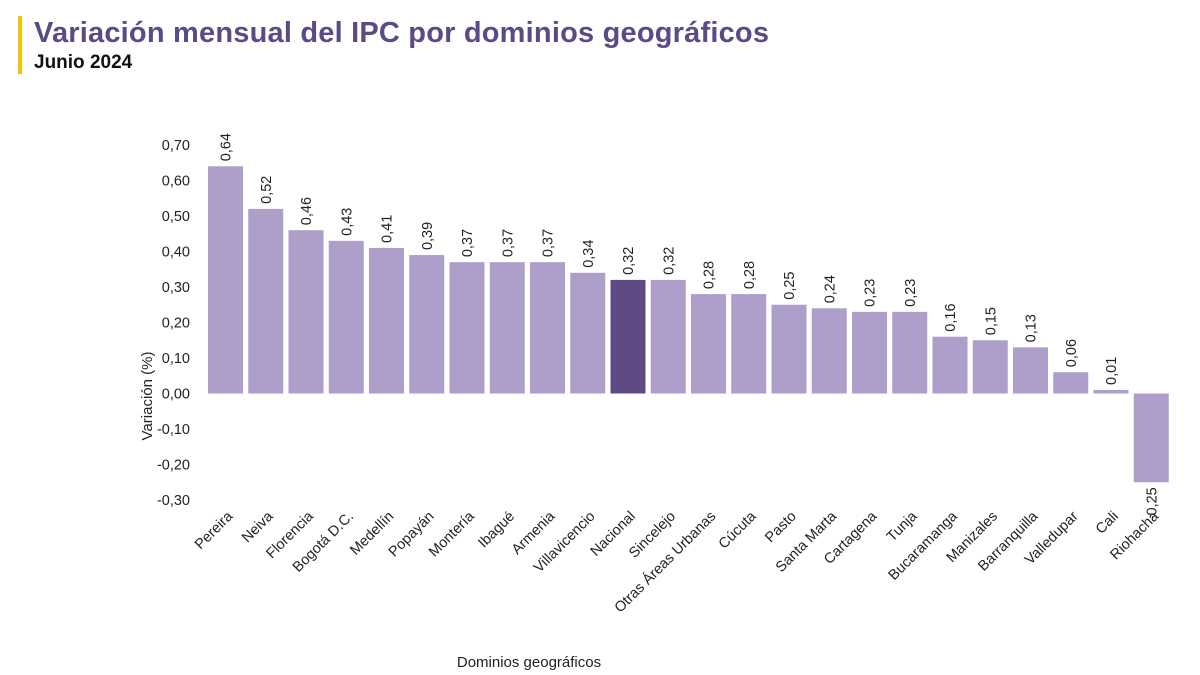 The image size is (1200, 675). What do you see at coordinates (452, 534) in the screenshot?
I see `category-label: Montería` at bounding box center [452, 534].